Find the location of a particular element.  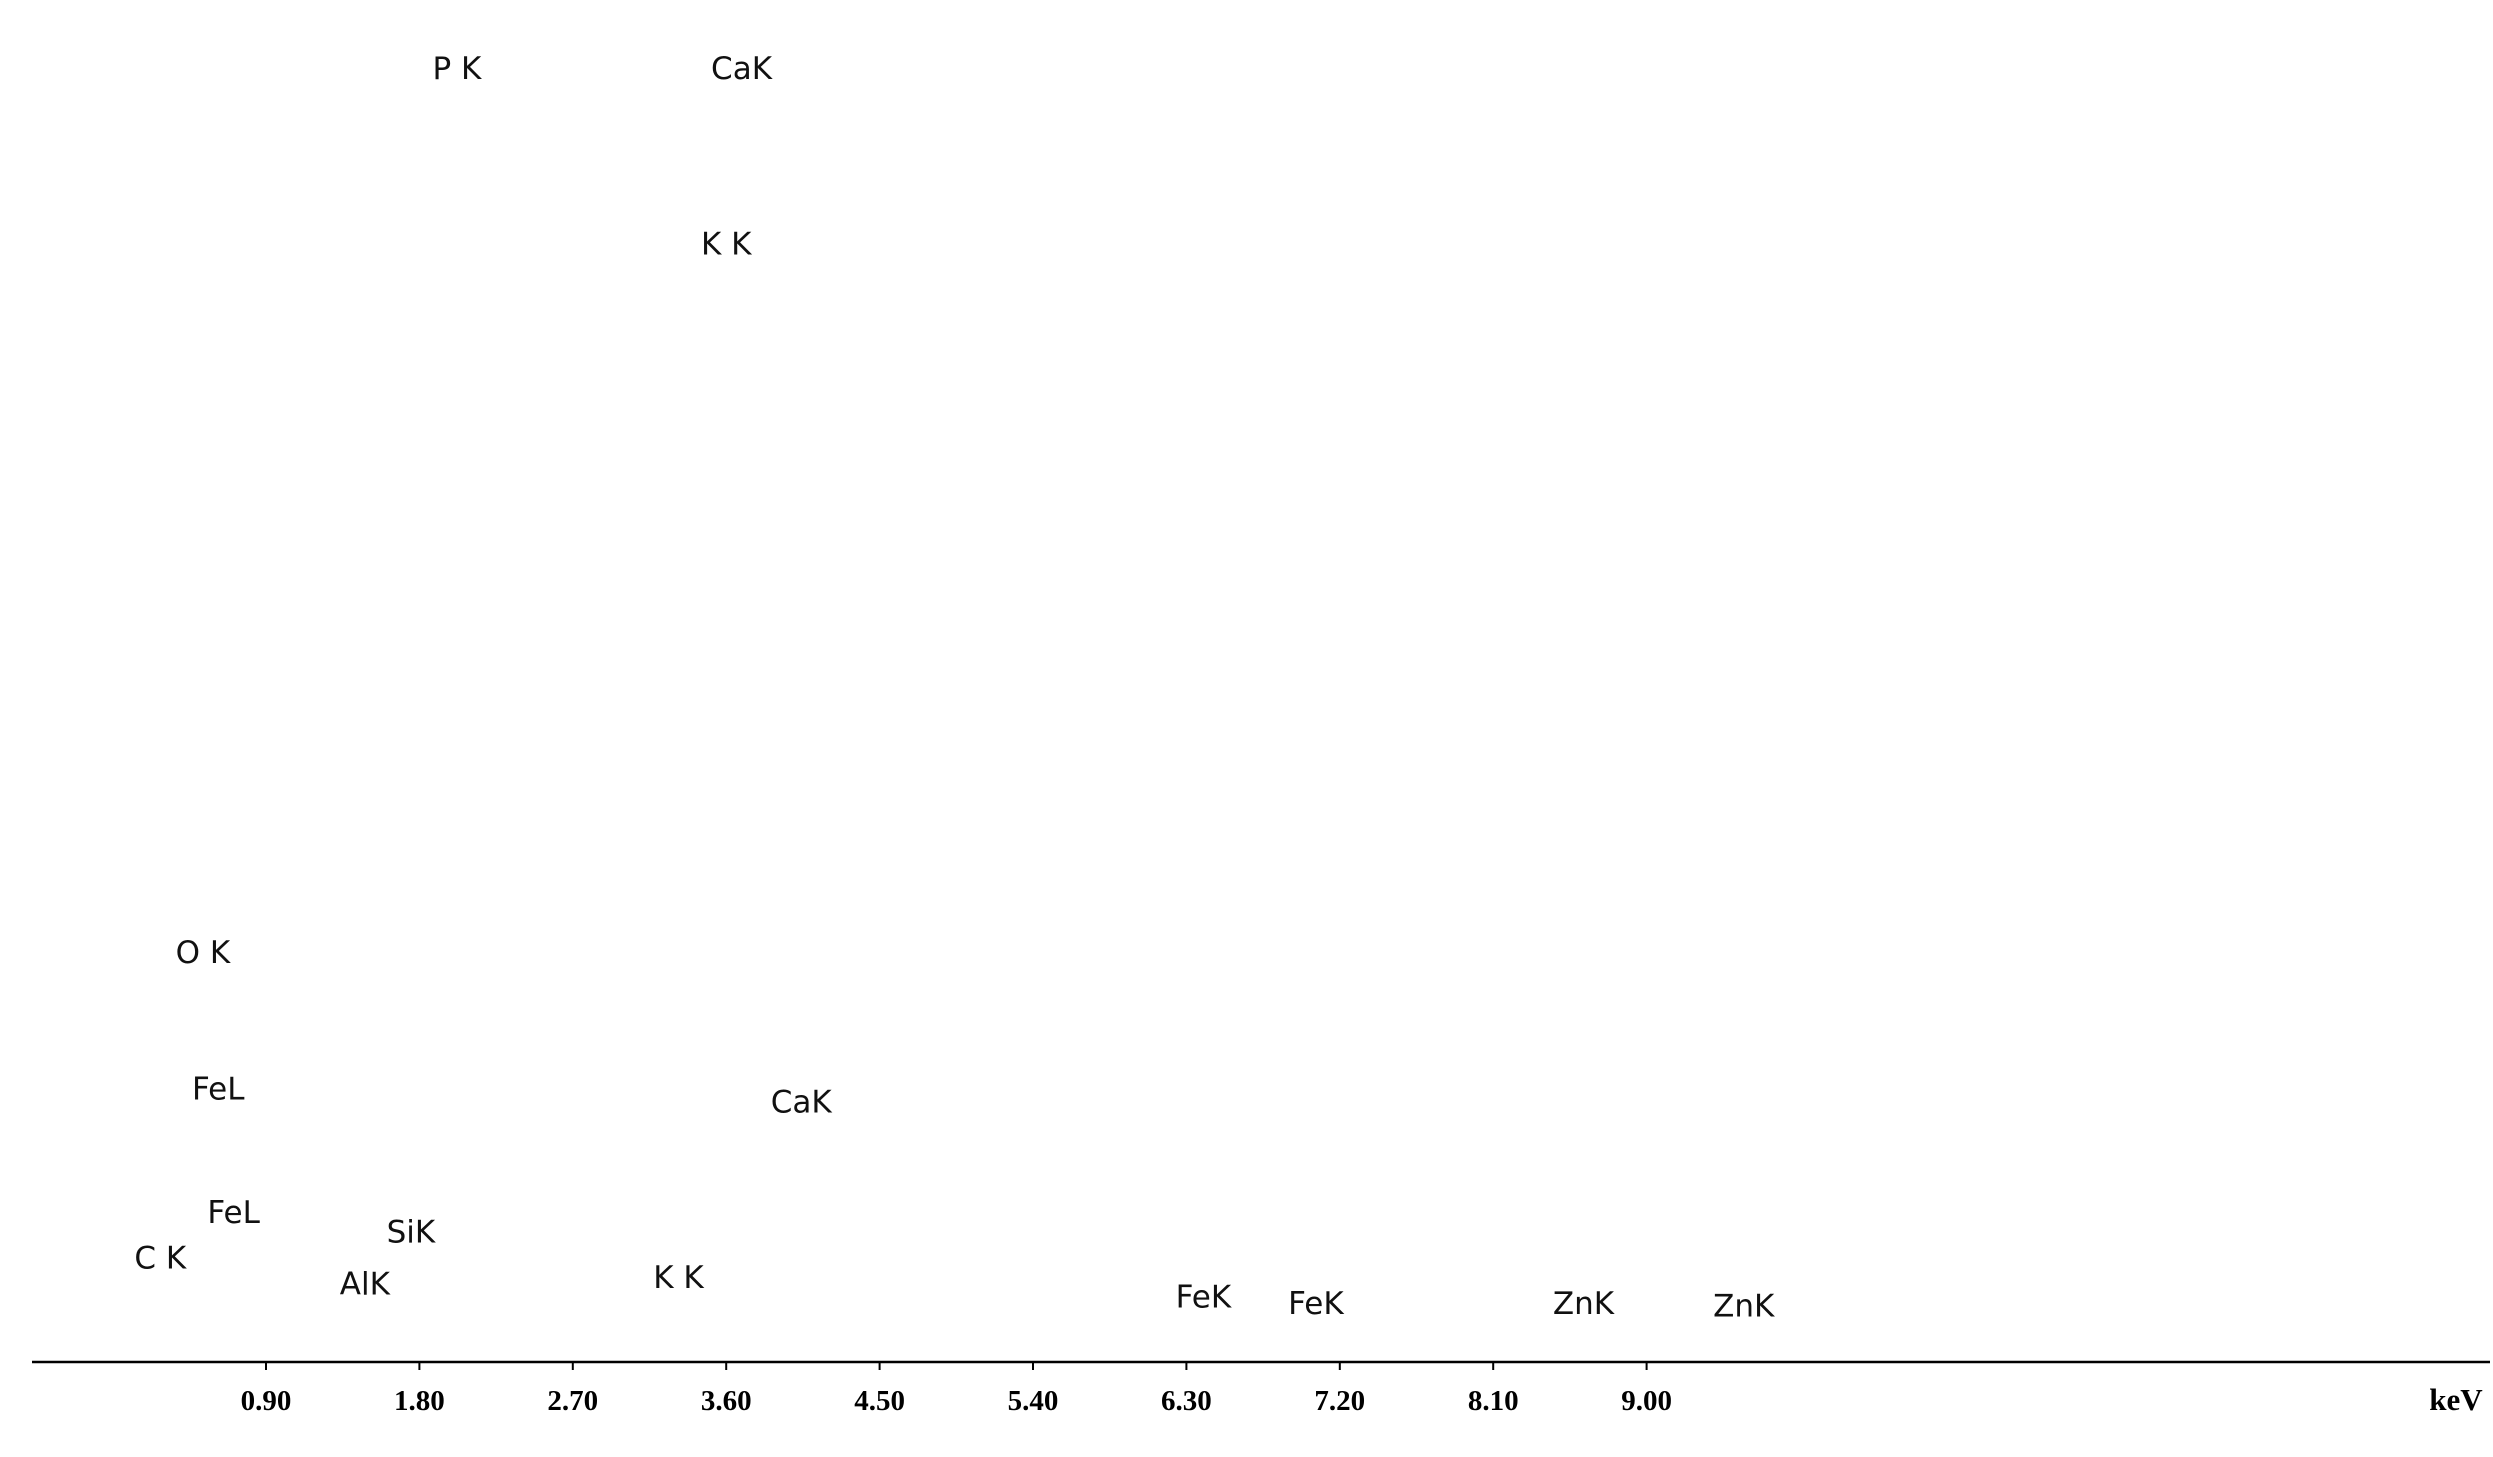

x-tick-label: 1.80 is located at coordinates (419, 1401).